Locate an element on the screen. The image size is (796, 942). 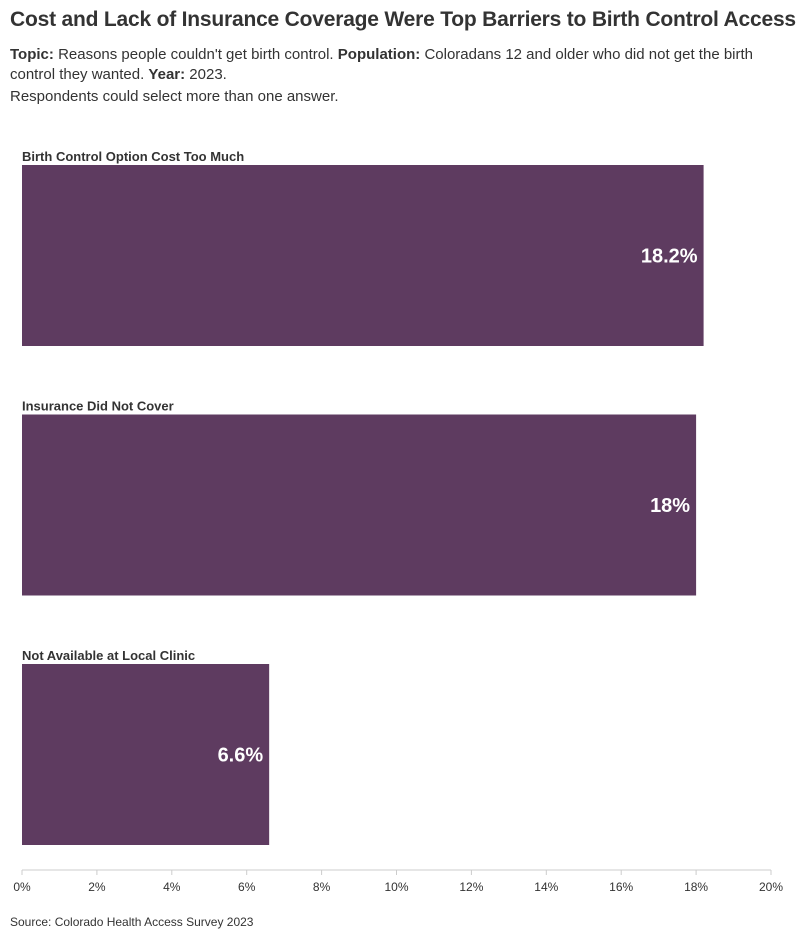
x-tick-label: 12% is located at coordinates (471, 887).